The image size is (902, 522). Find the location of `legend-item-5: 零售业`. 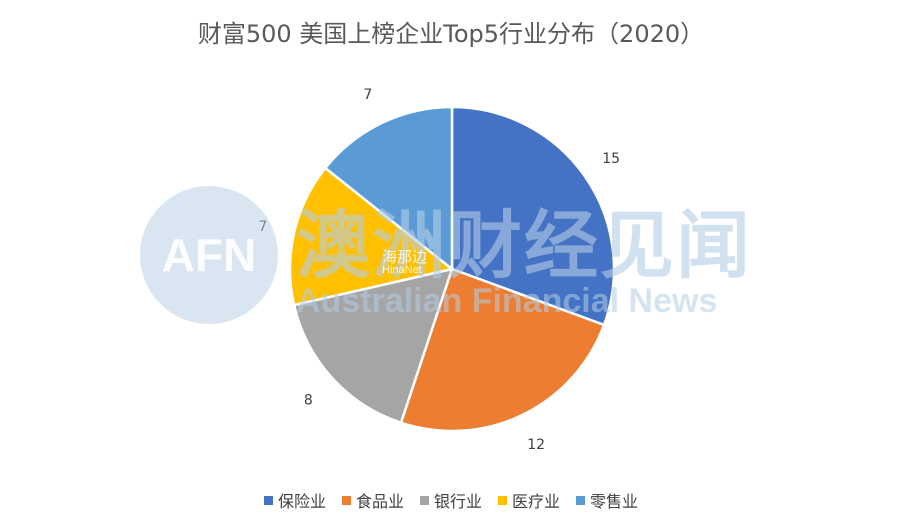

legend-item-5: 零售业 is located at coordinates (607, 500).